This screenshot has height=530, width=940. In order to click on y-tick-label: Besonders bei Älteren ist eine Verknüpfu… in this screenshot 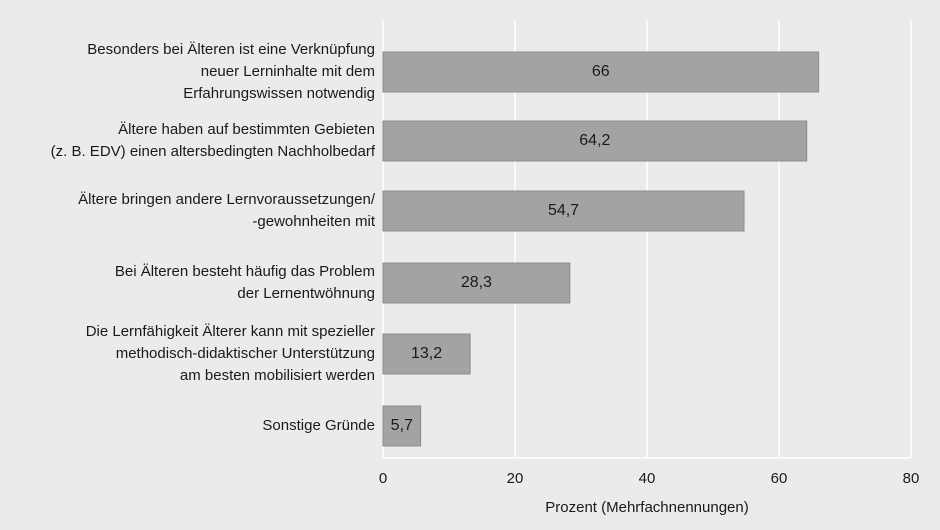, I will do `click(231, 71)`.